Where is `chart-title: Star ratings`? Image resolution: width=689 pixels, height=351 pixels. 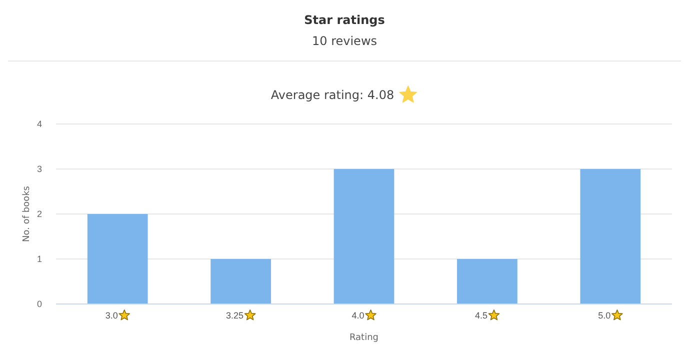
chart-title: Star ratings is located at coordinates (344, 20).